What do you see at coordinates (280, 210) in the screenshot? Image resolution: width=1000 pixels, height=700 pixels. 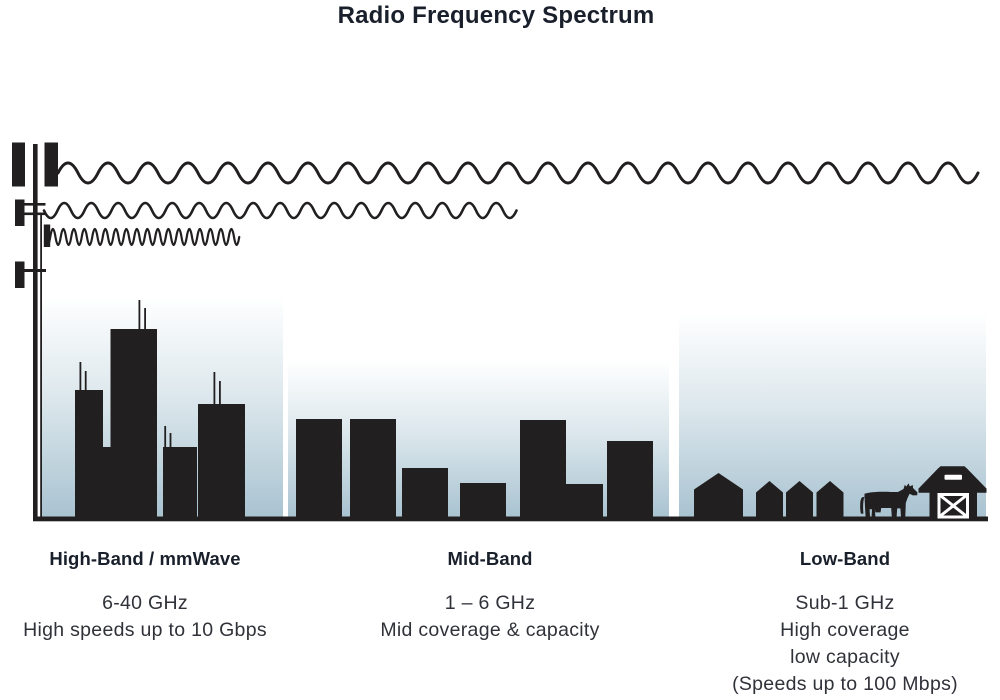 I see `mid-band-wave-icon` at bounding box center [280, 210].